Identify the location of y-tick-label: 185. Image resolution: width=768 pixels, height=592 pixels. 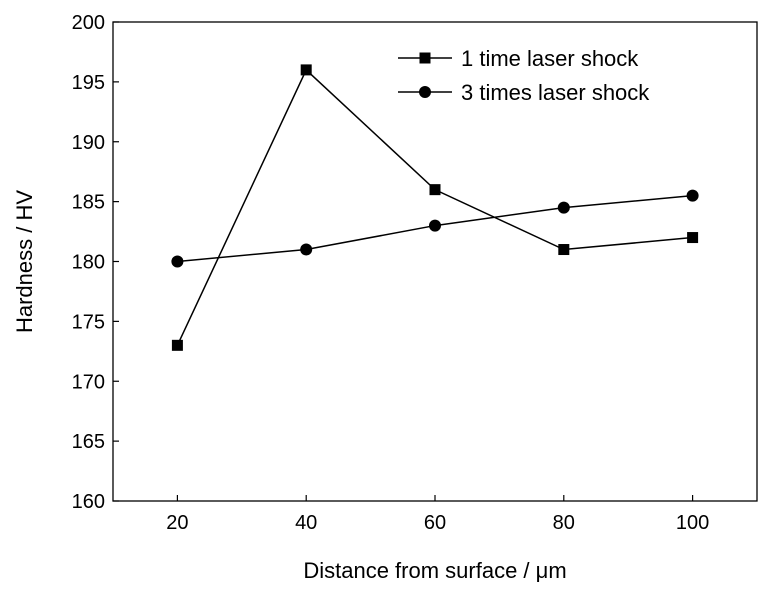
(88, 203).